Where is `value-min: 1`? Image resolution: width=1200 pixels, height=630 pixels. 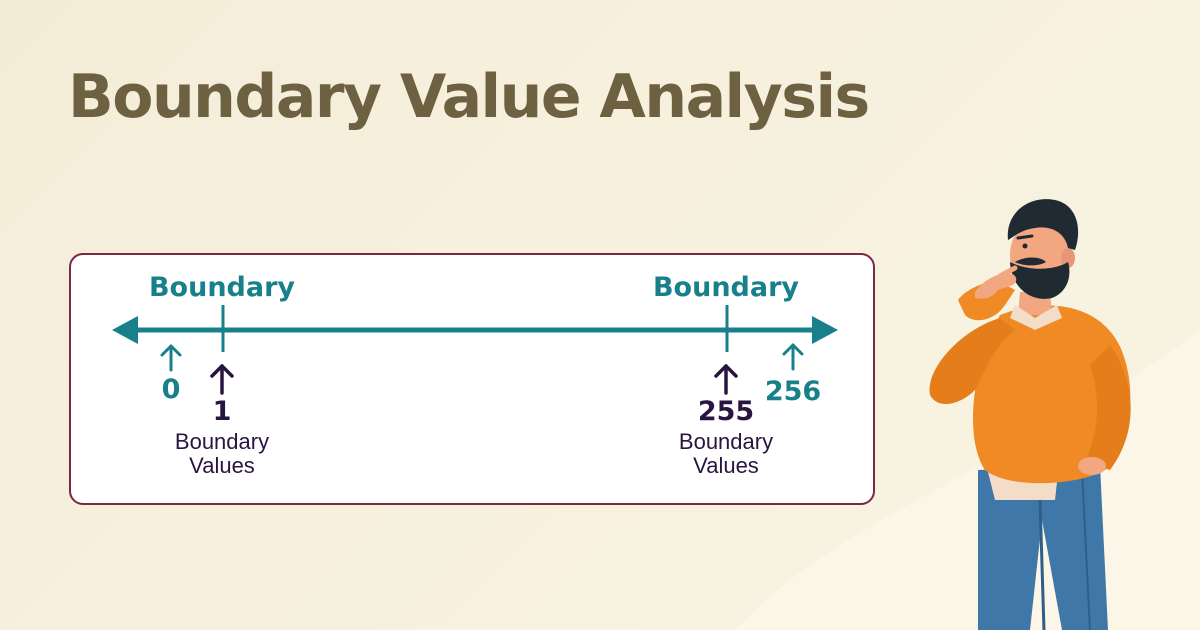
value-min: 1 is located at coordinates (222, 411).